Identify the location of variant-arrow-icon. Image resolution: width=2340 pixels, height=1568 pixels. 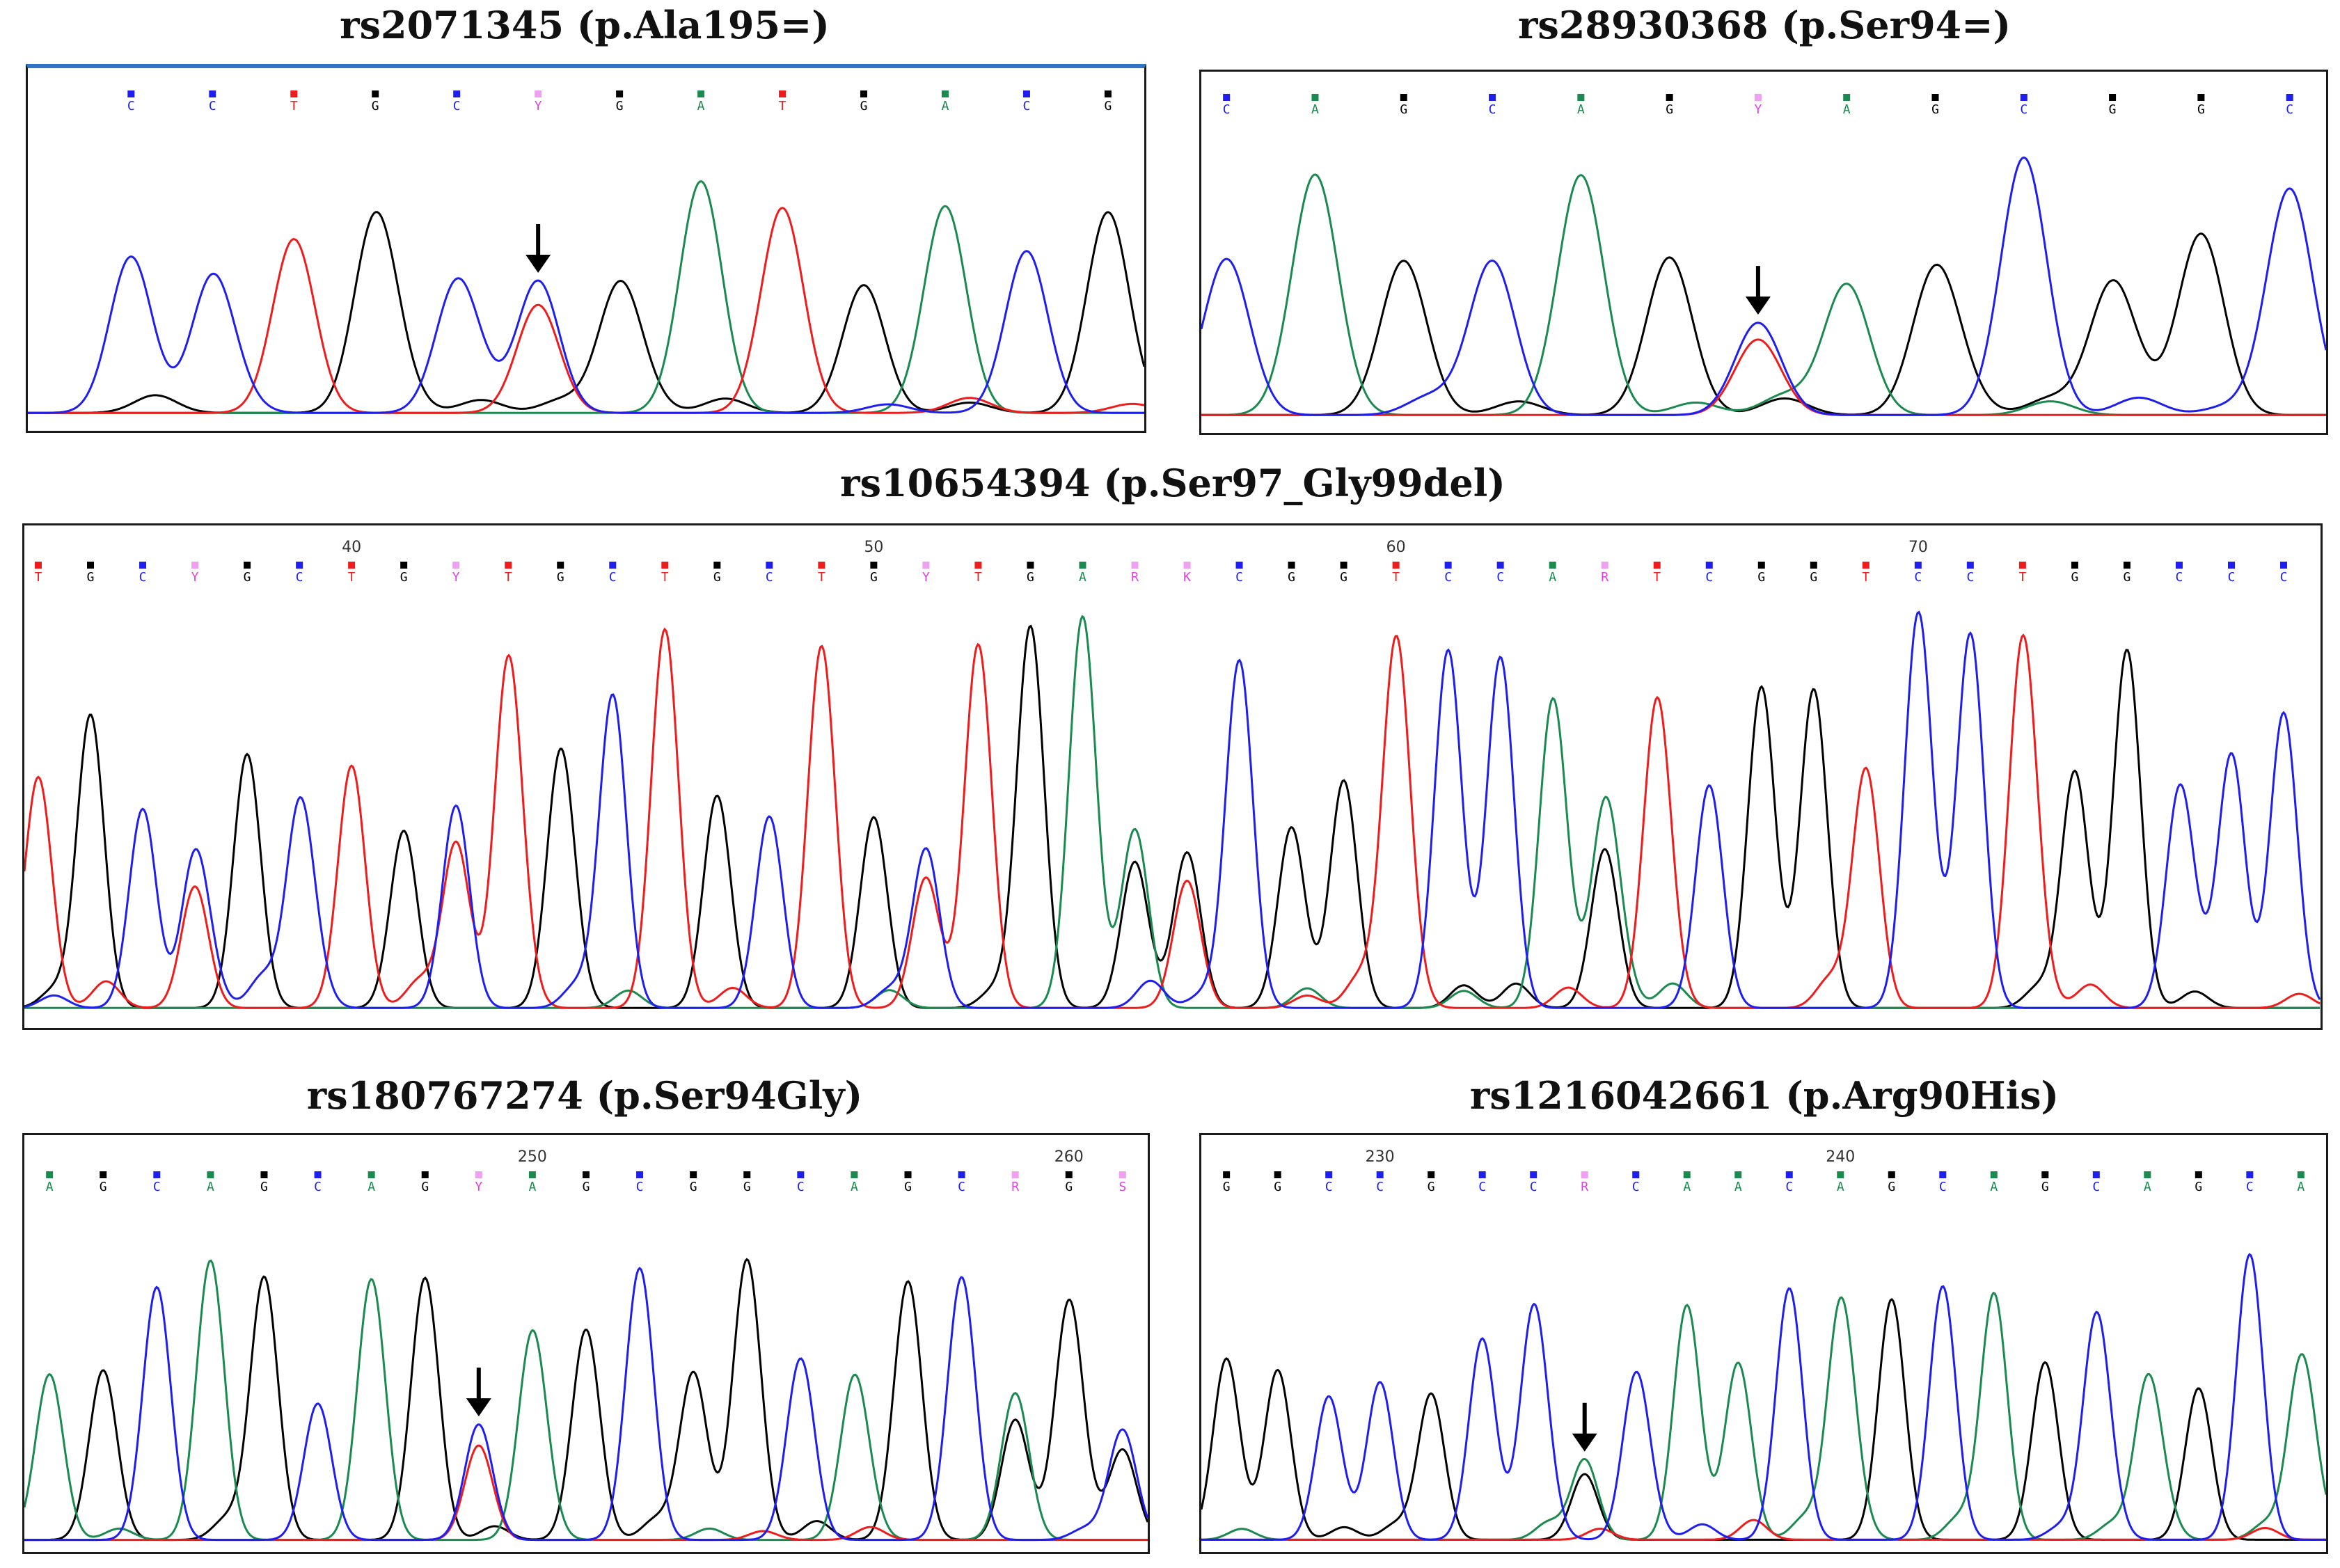
(538, 249).